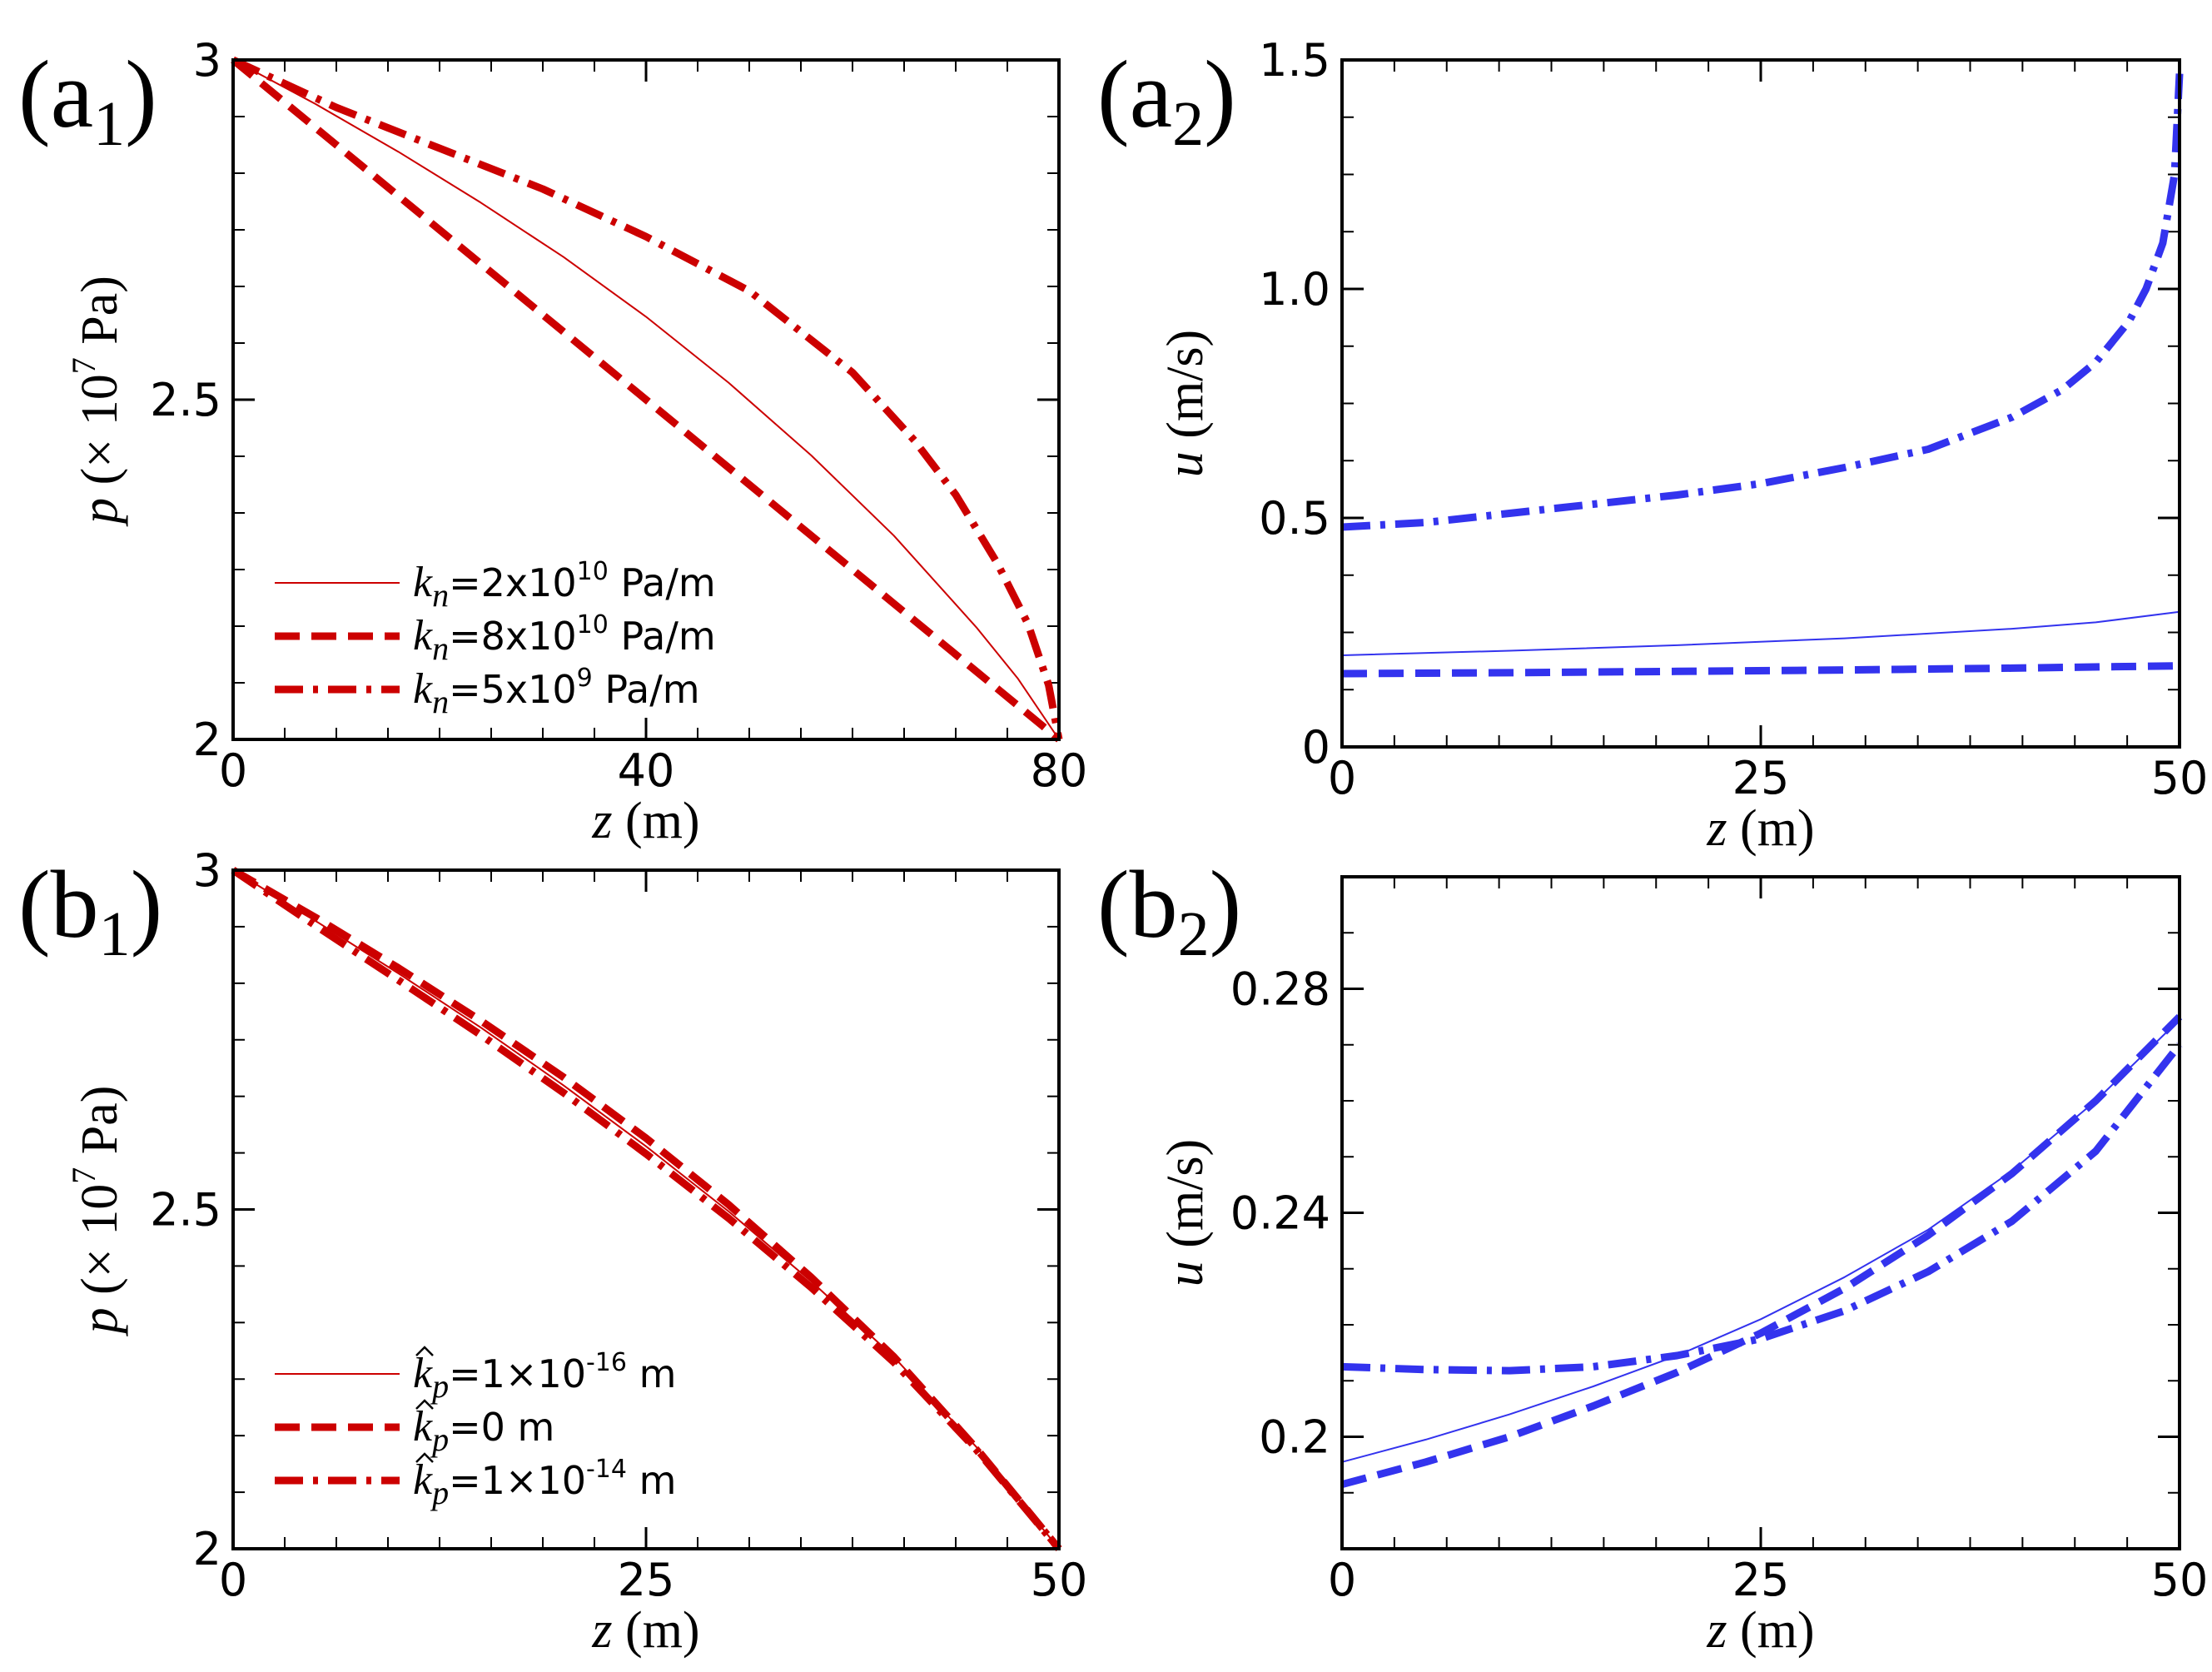  I want to click on legend: kp=1×10-16 mkp=0 mkp=1×10-14 m, so click(475, 1428).